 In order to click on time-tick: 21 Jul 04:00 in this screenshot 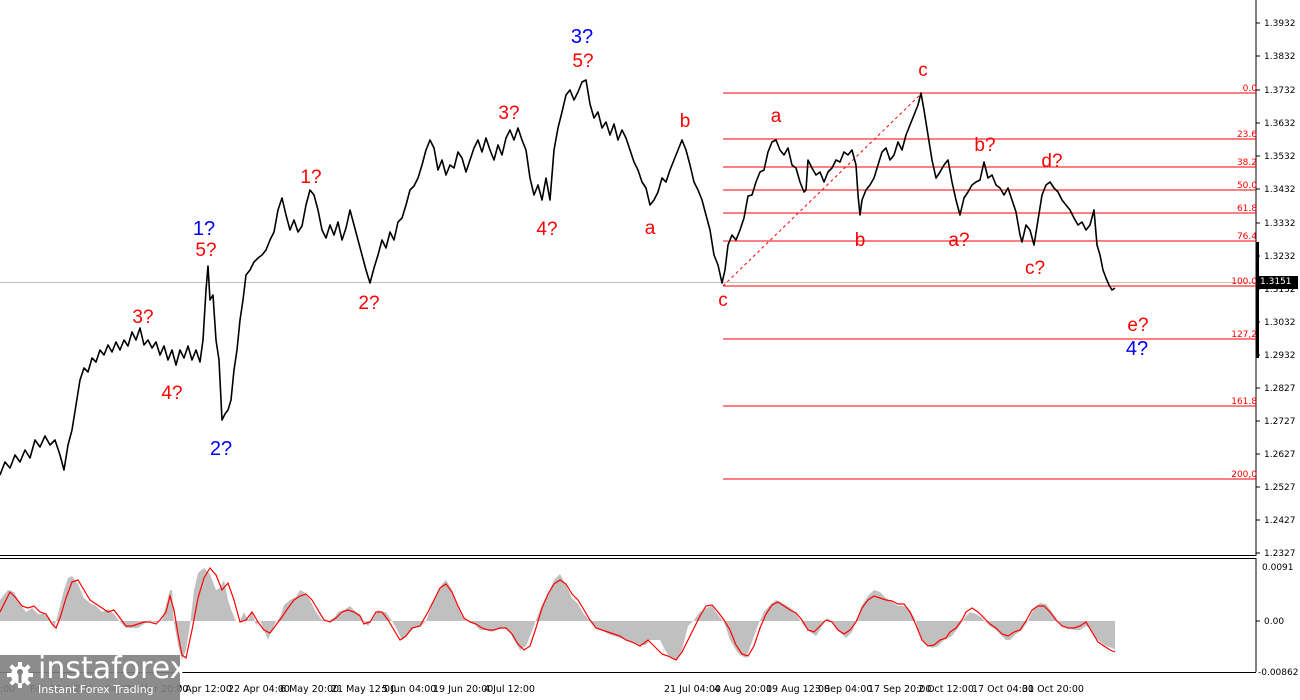, I will do `click(692, 689)`.